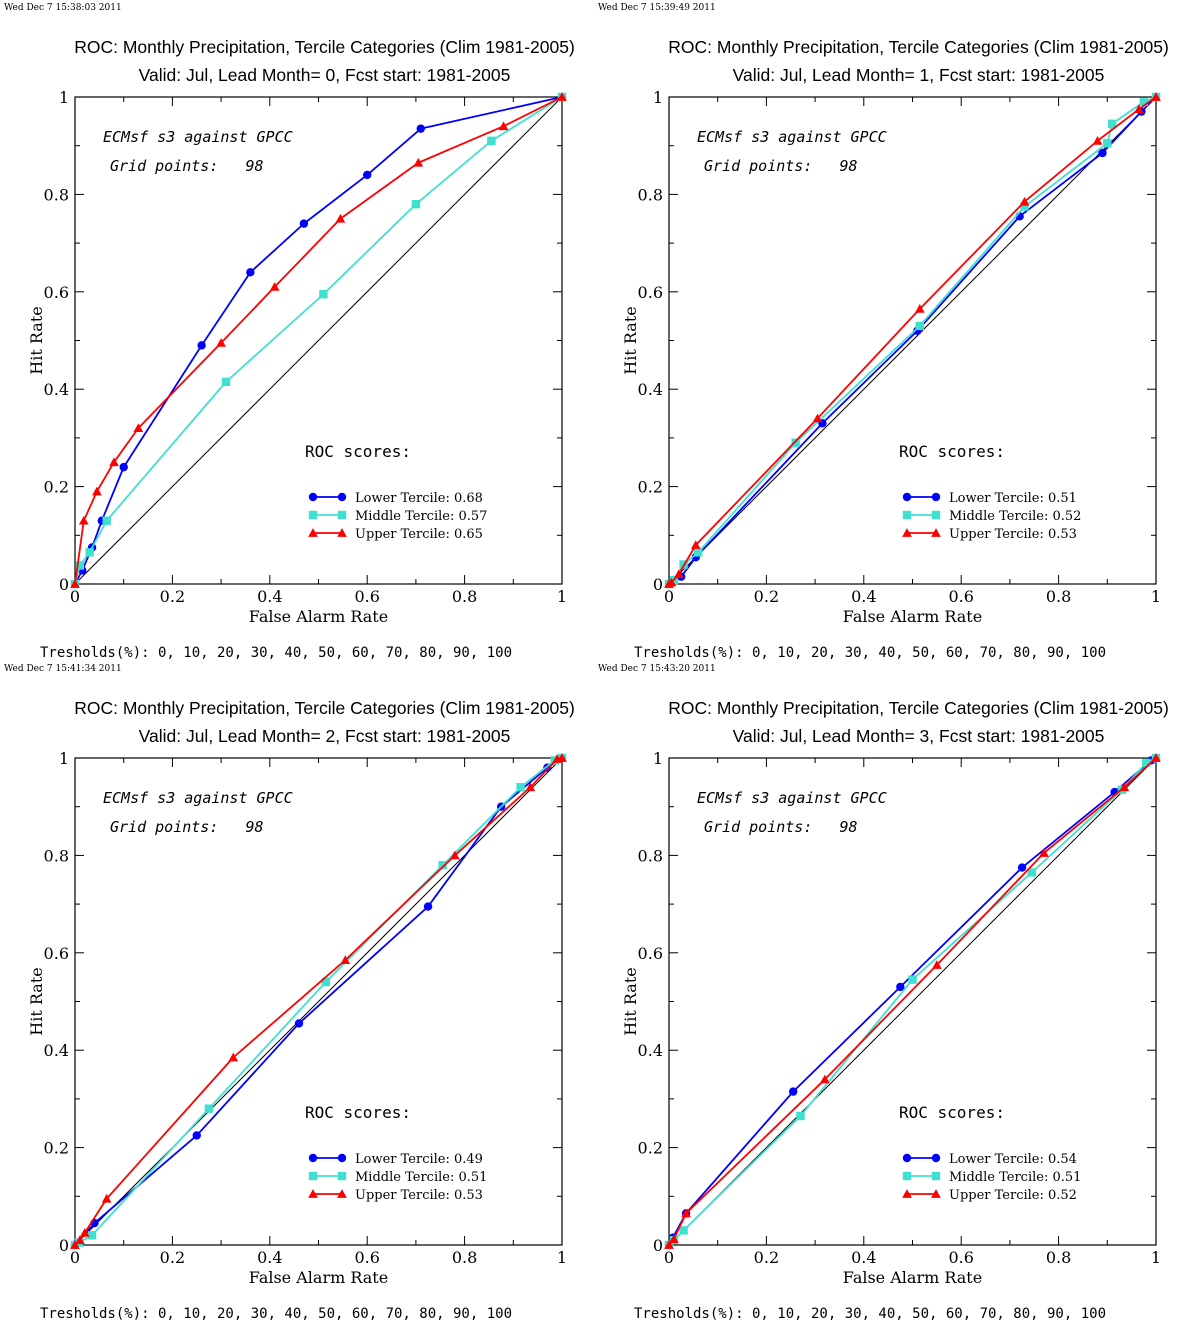 The image size is (1187, 1322). I want to click on legend-label: Lower Tercile: 0.54, so click(1013, 1159).